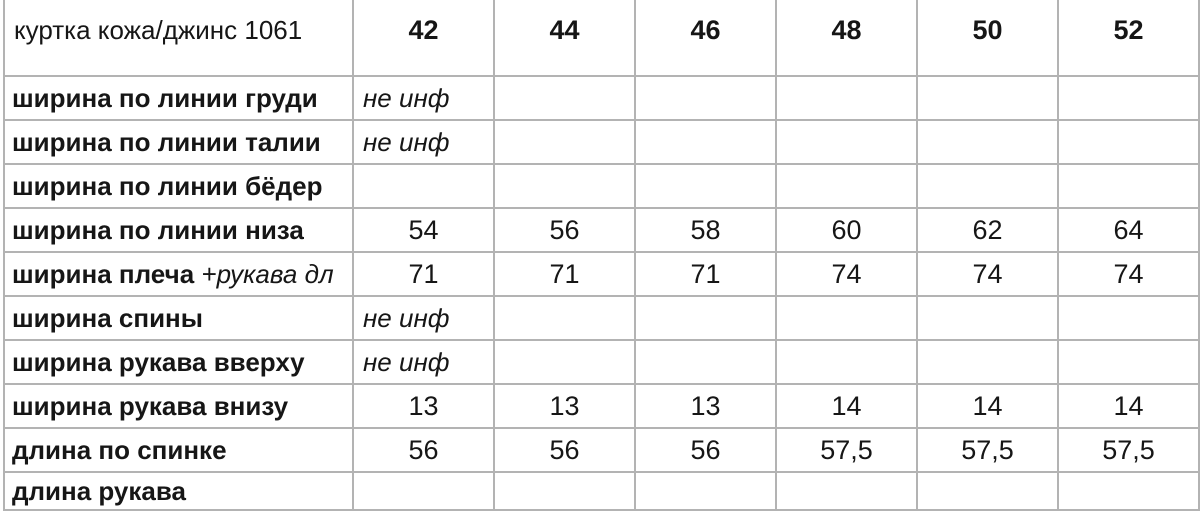 Image resolution: width=1200 pixels, height=519 pixels. What do you see at coordinates (158, 229) in the screenshot?
I see `row-label-text: ширина по линии низа` at bounding box center [158, 229].